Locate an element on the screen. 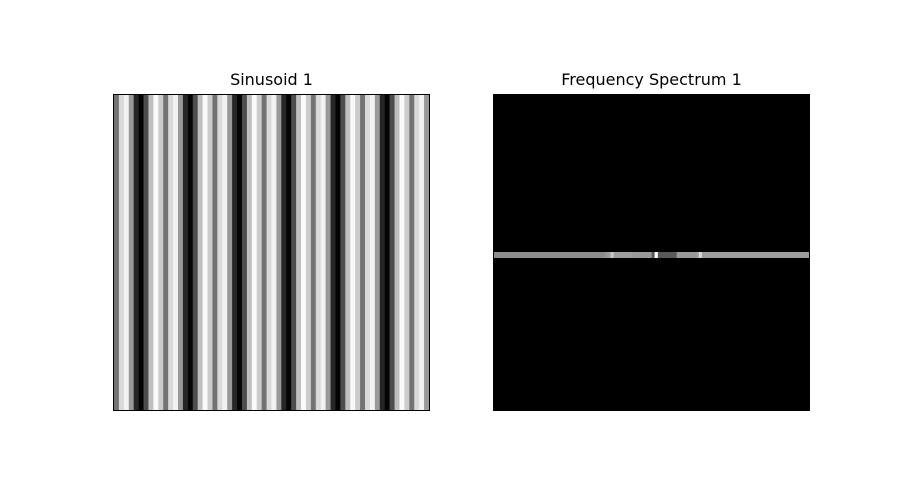  spectrum-title: Frequency Spectrum 1 is located at coordinates (651, 79).